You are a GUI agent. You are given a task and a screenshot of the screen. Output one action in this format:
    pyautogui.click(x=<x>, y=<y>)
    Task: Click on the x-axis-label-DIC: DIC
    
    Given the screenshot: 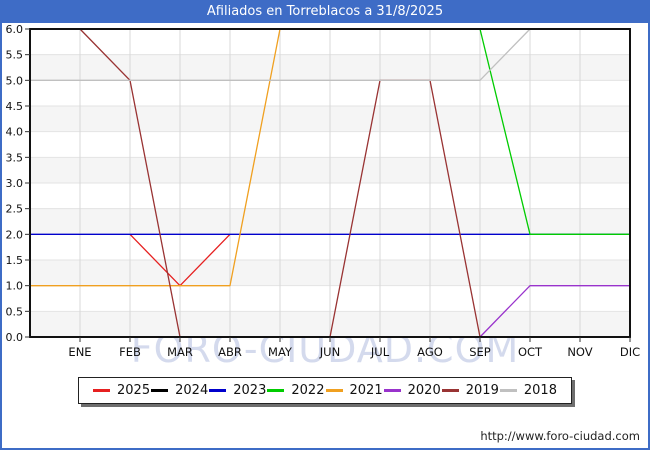 What is the action you would take?
    pyautogui.click(x=630, y=352)
    